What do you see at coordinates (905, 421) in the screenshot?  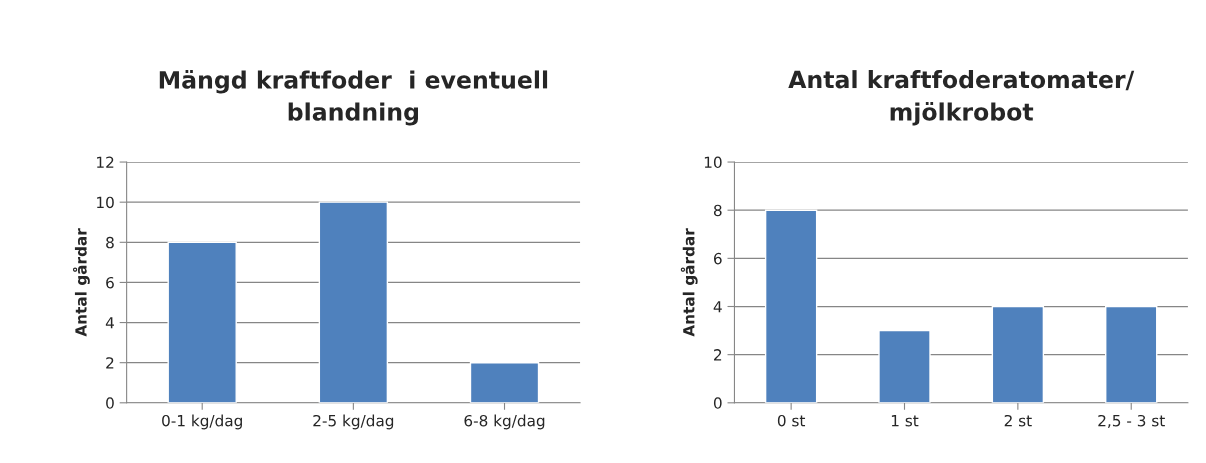 I see `x-tick-label: 1 st` at bounding box center [905, 421].